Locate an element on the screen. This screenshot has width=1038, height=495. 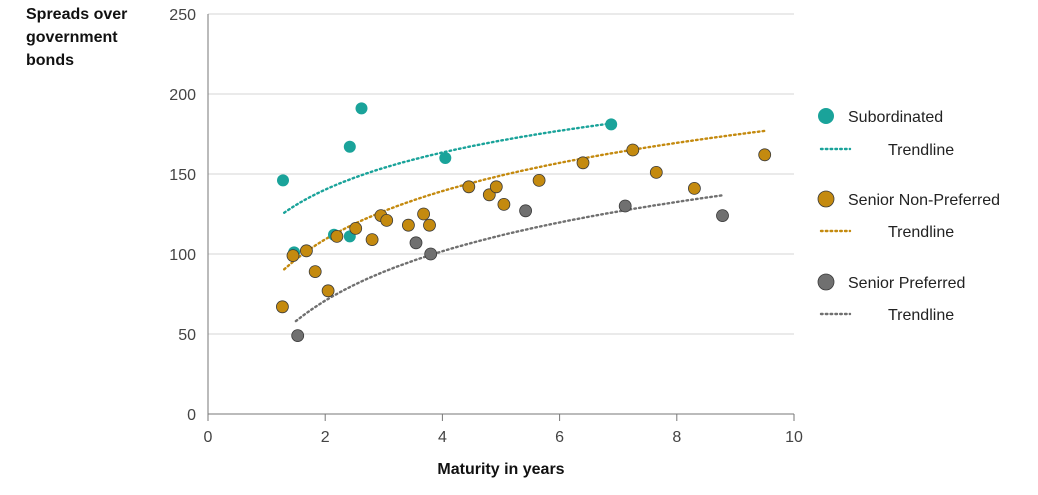
x-tick-label-0: 0 is located at coordinates (208, 437).